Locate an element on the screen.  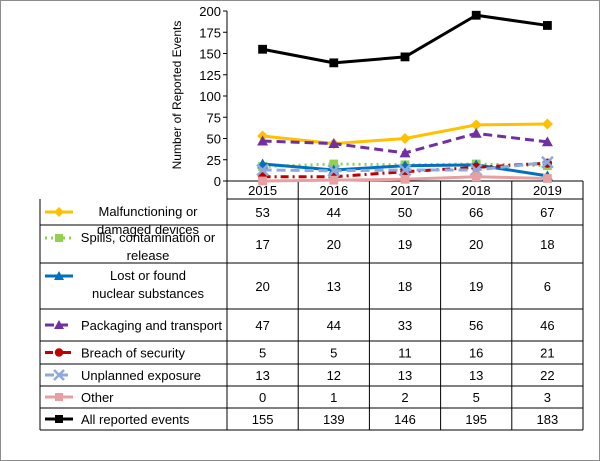
table-cell: 33 is located at coordinates (405, 325).